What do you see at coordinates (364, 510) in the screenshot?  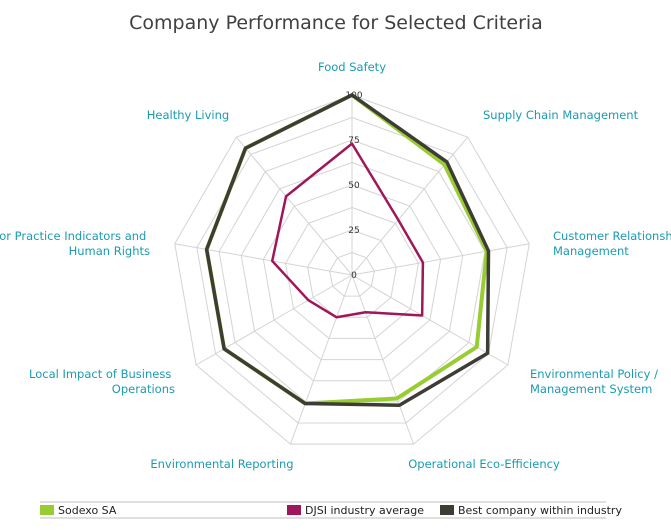 I see `legend-label-djsi: DJSI industry average` at bounding box center [364, 510].